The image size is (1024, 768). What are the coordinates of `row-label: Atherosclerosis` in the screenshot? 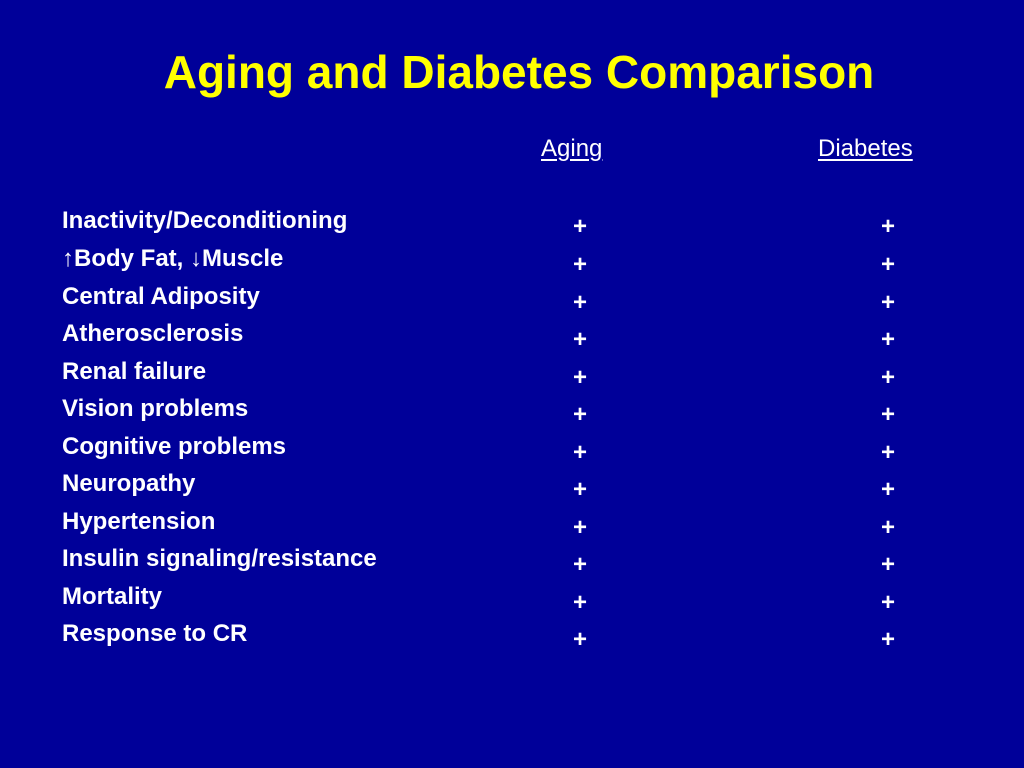 It's located at (153, 333).